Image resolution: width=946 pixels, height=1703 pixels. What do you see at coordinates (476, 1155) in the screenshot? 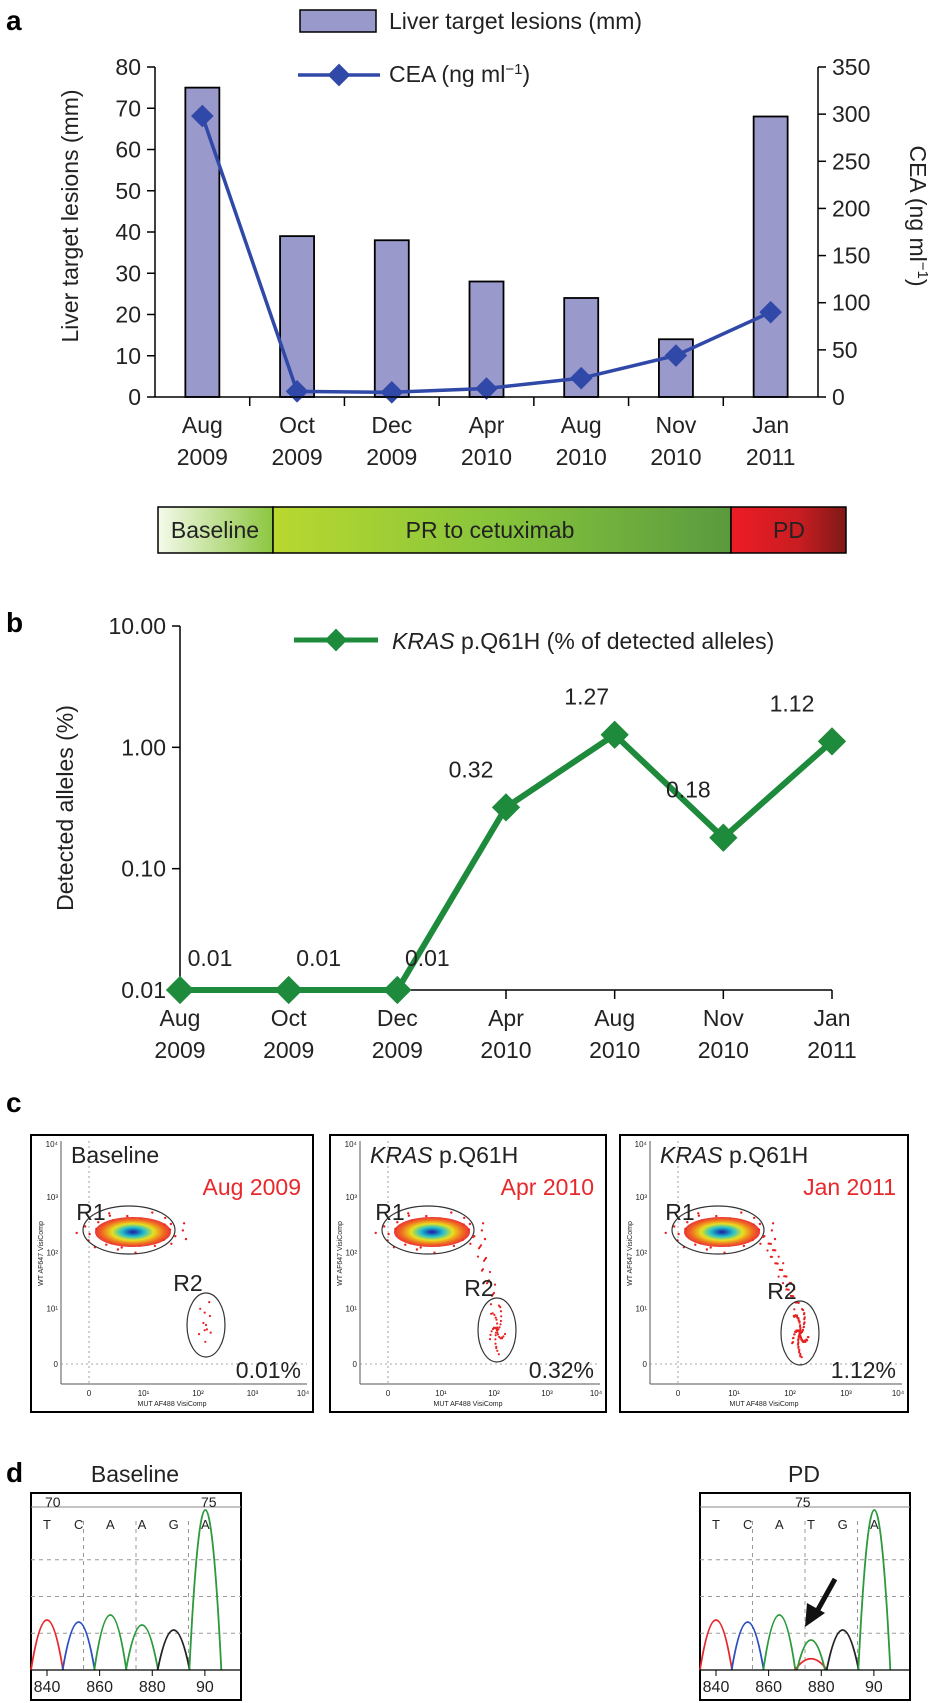
I see `title-variant: p.Q61H` at bounding box center [476, 1155].